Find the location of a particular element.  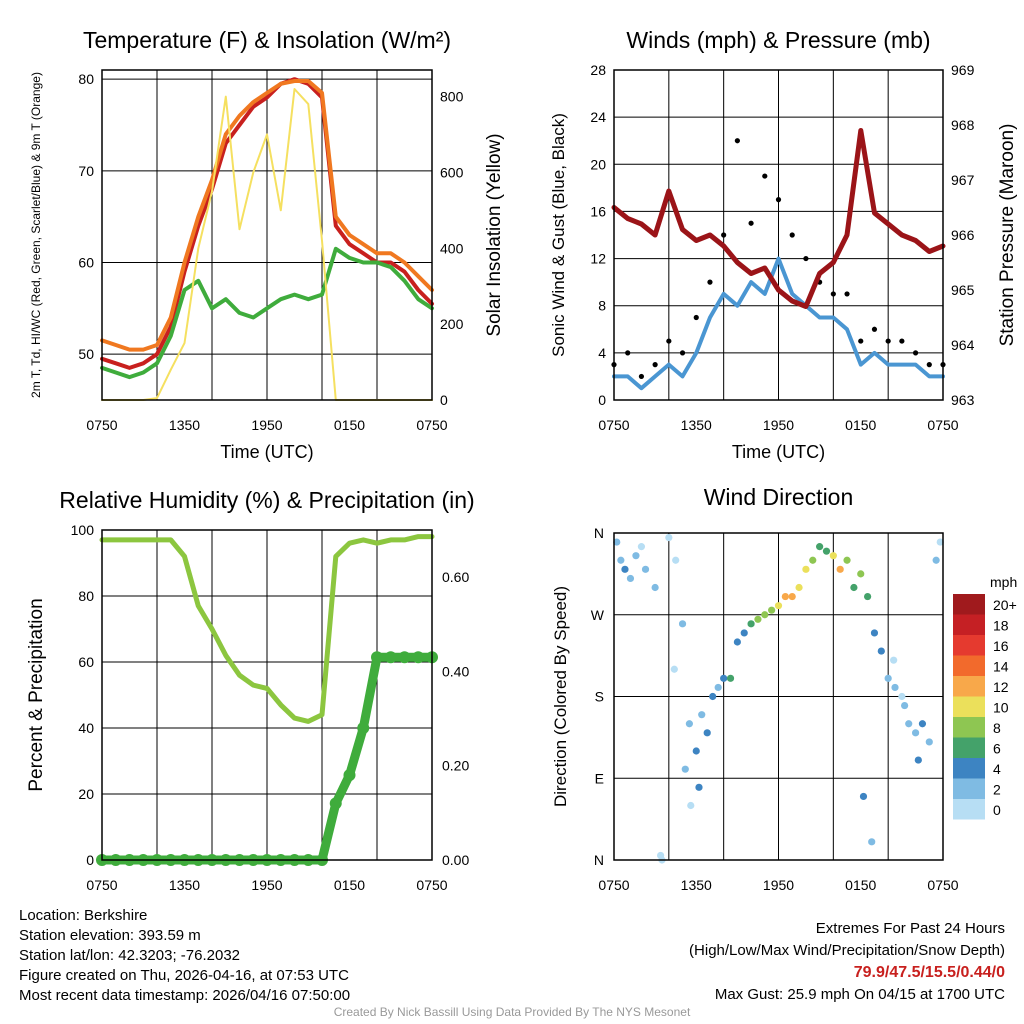

y-tick-label: 28 is located at coordinates (598, 70).